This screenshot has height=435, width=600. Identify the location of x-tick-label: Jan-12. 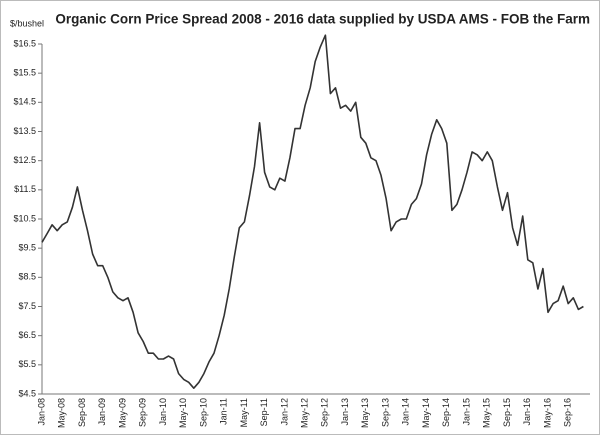
(284, 412).